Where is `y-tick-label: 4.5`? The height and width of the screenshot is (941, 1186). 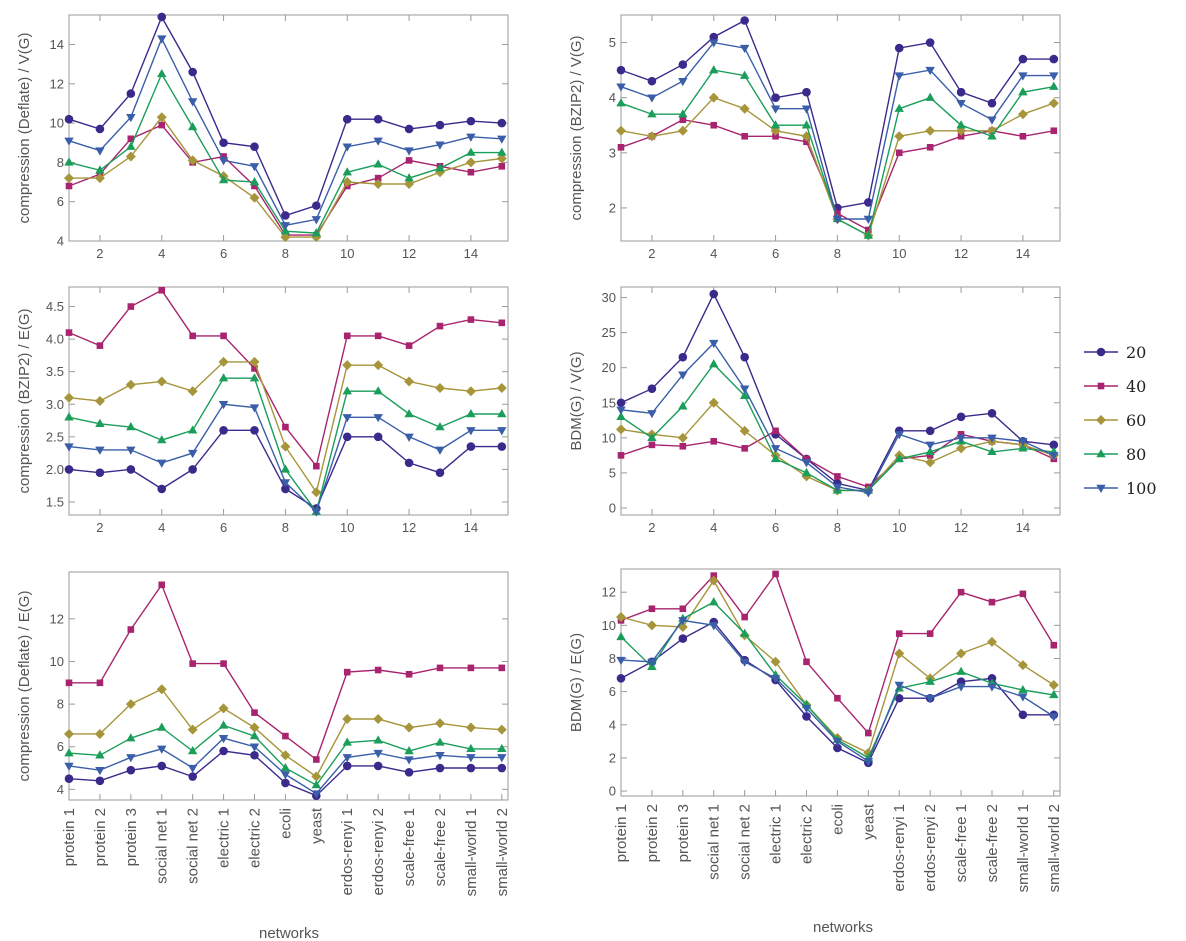 y-tick-label: 4.5 is located at coordinates (55, 306).